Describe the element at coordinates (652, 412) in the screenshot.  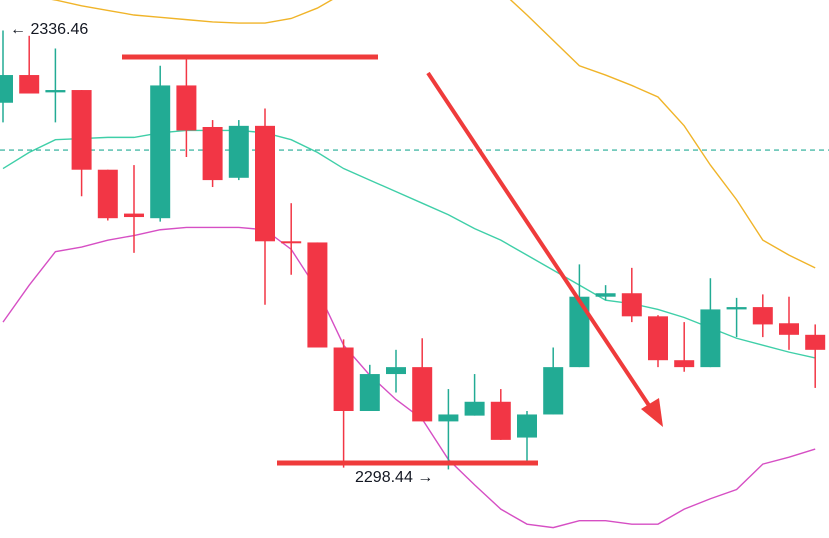
I see `arrow-head` at that location.